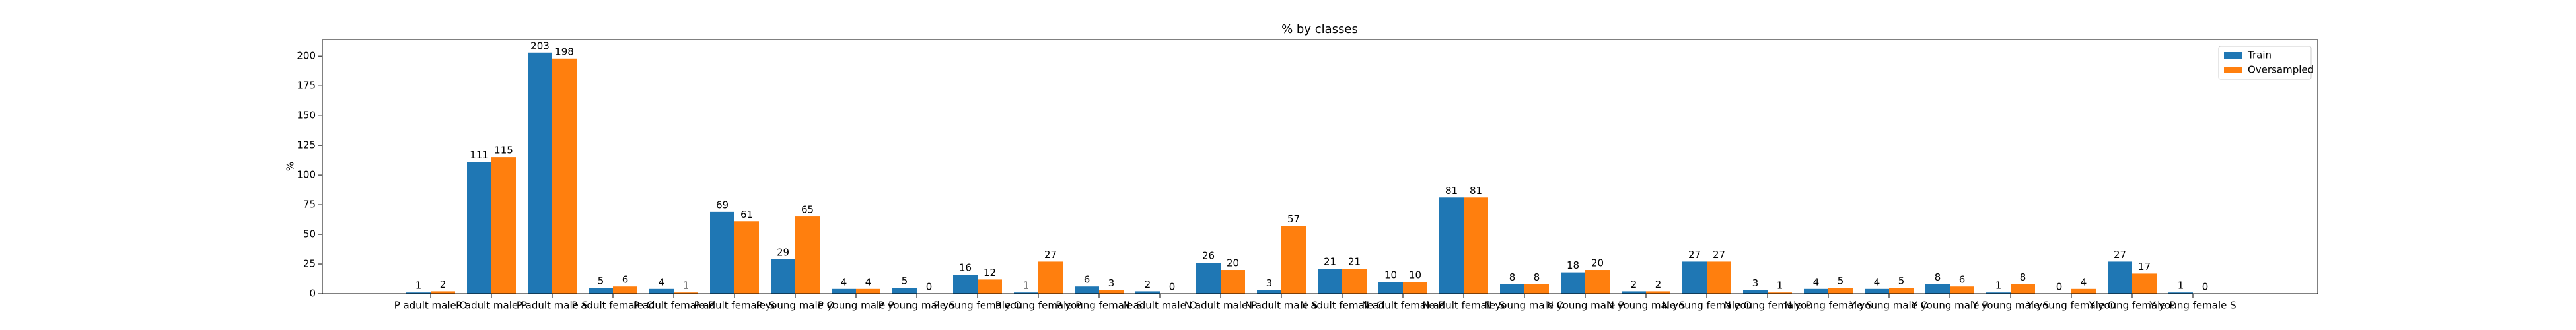 This screenshot has height=330, width=2576. Describe the element at coordinates (309, 264) in the screenshot. I see `y-tick-label: 25` at that location.